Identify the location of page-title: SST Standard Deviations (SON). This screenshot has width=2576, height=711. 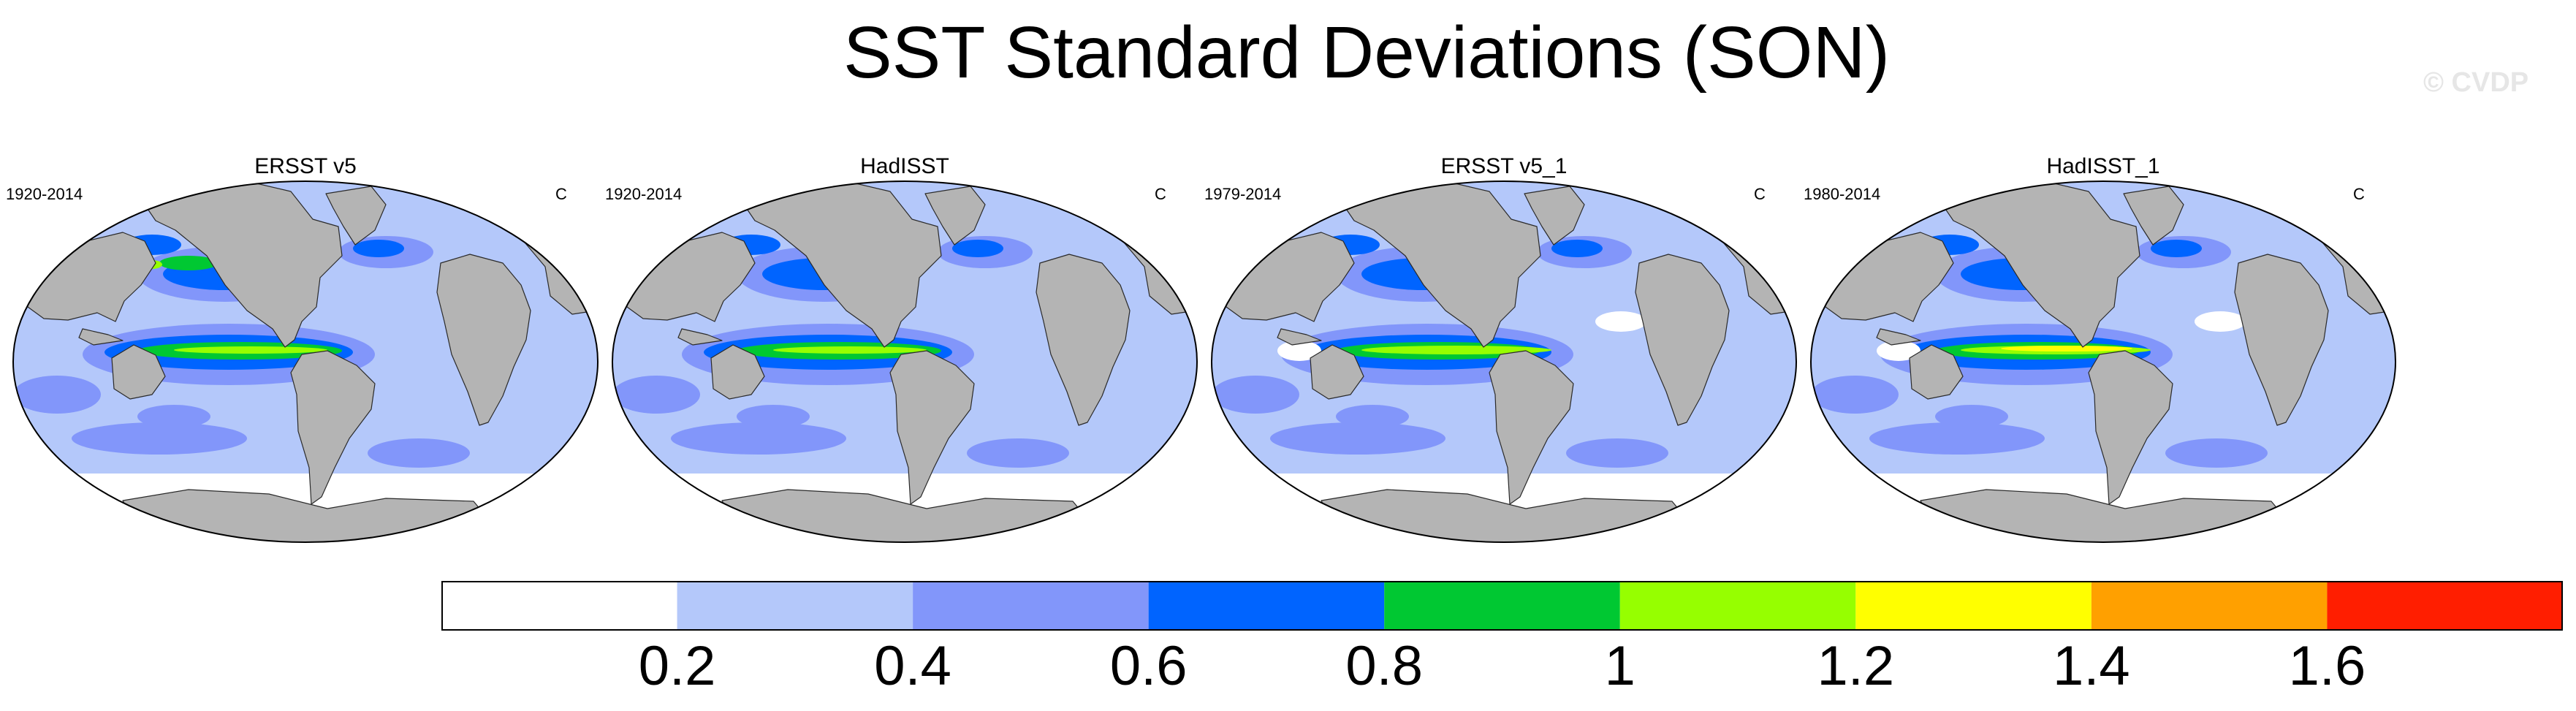
(1367, 53).